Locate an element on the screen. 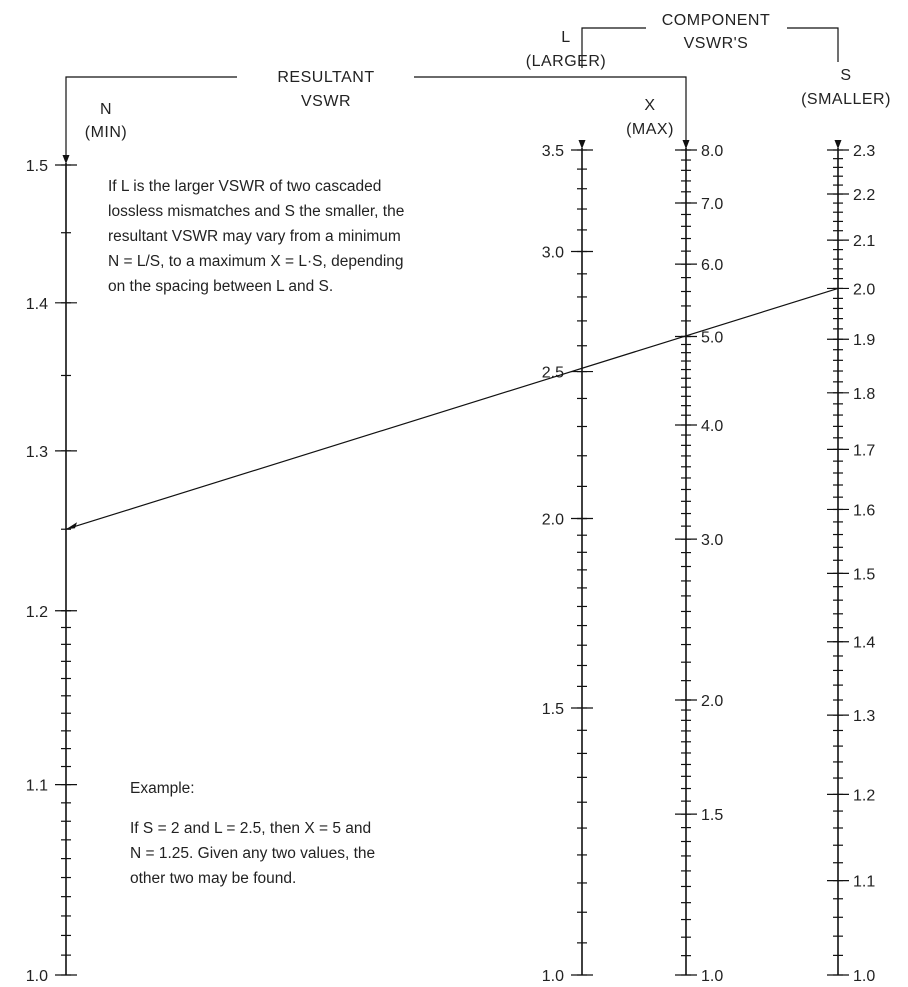 The height and width of the screenshot is (987, 908). x-tick-label: 1.5 is located at coordinates (712, 815).